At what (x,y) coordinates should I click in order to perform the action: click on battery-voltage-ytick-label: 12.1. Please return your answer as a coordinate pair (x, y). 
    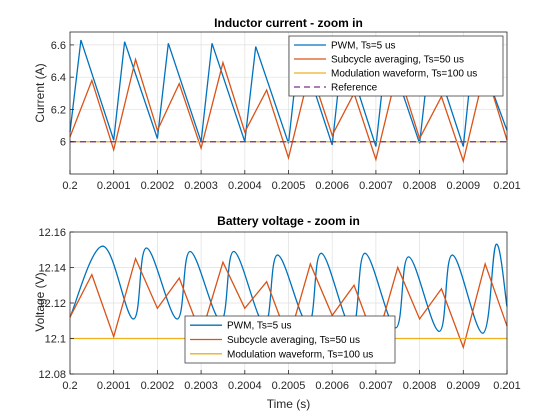
    Looking at the image, I should click on (55, 340).